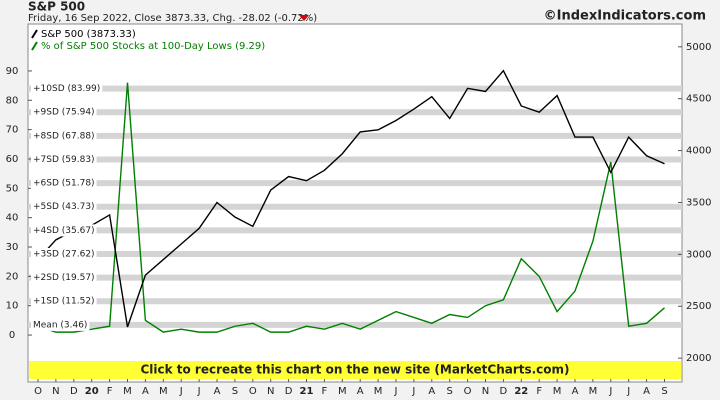 The height and width of the screenshot is (400, 720). Describe the element at coordinates (698, 47) in the screenshot. I see `y2-tick-label: 5000` at that location.